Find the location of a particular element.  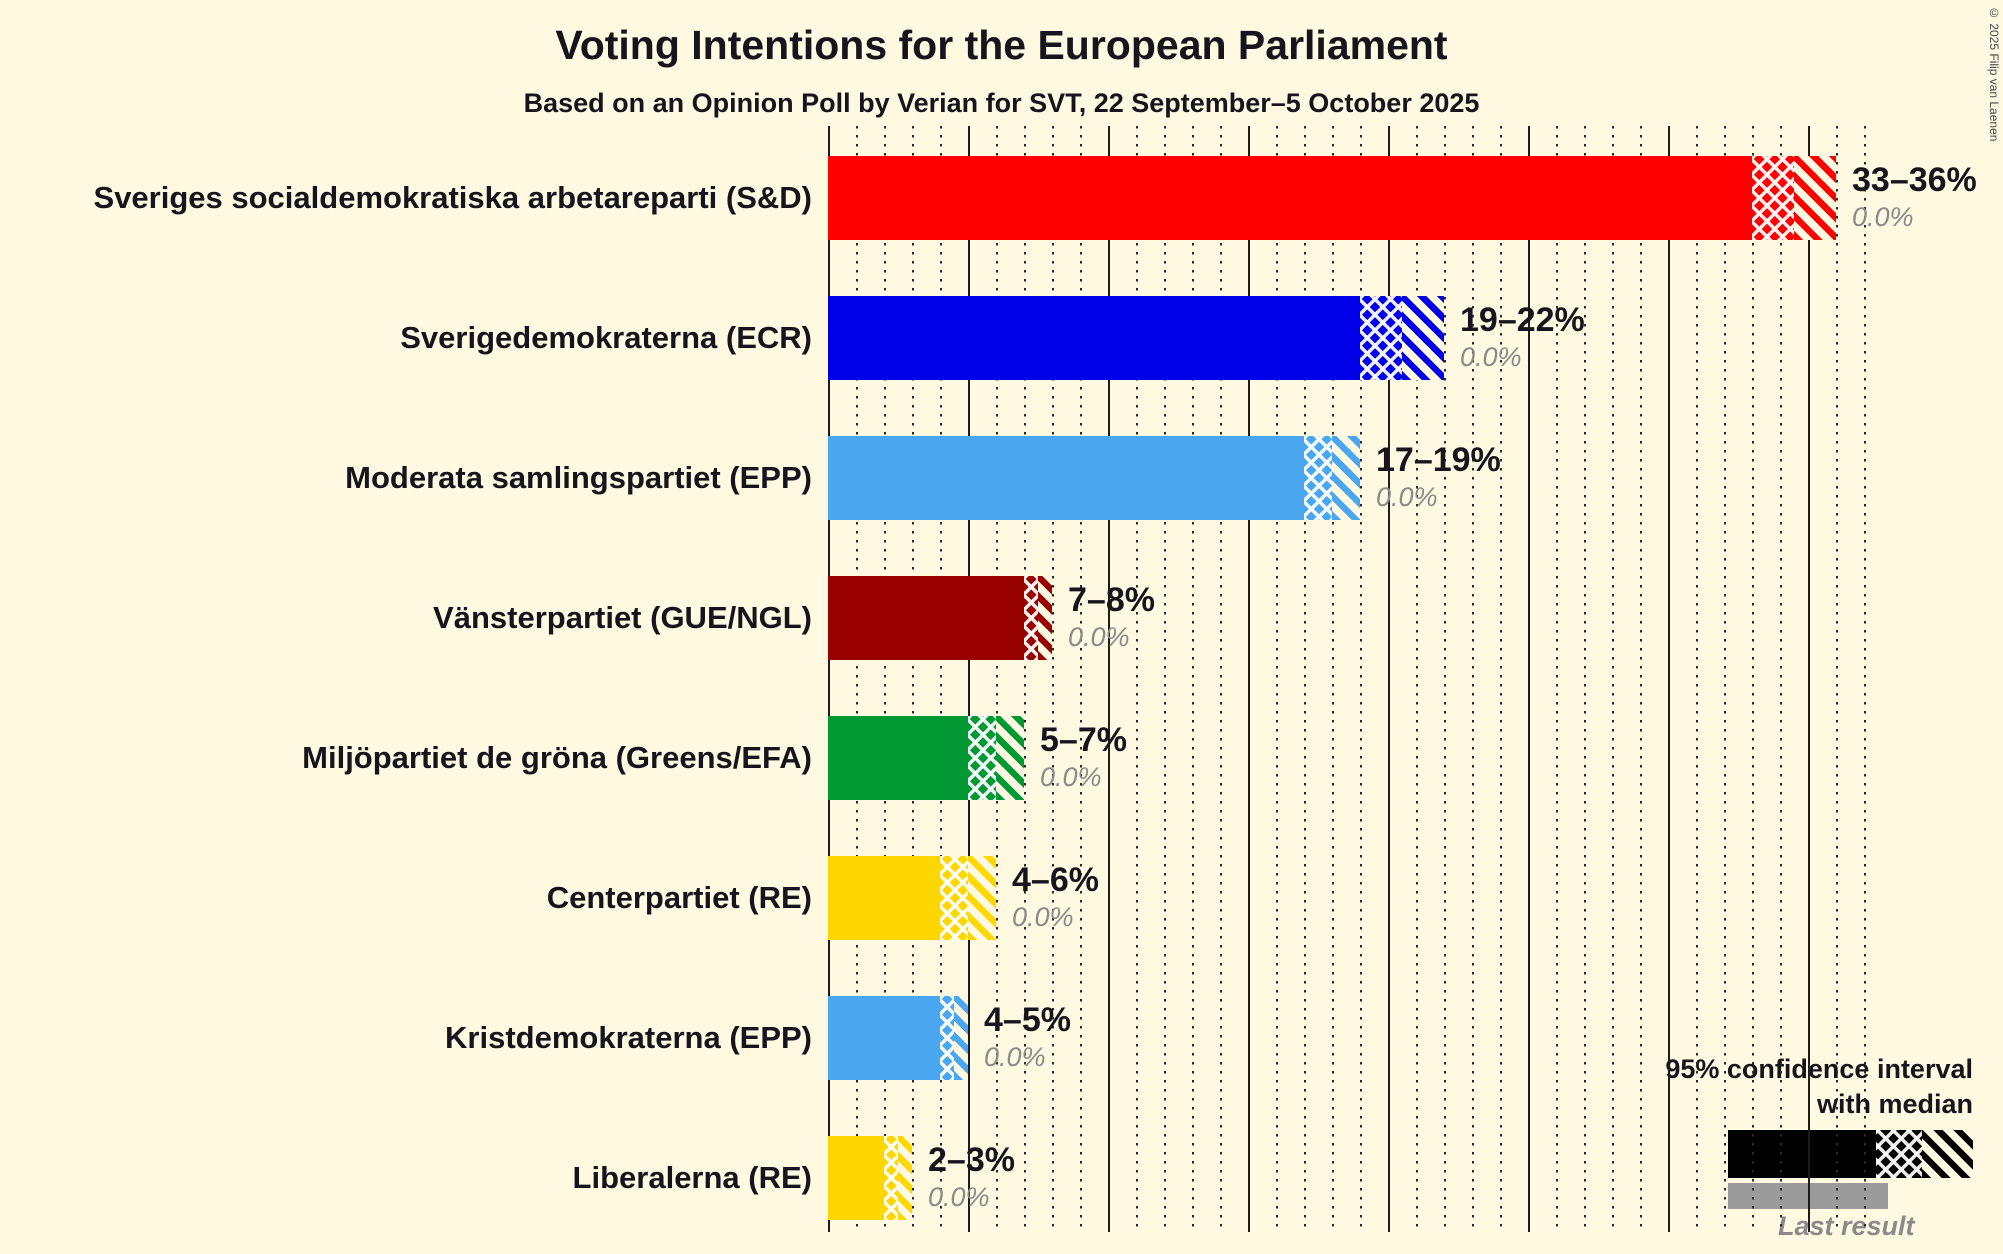

gridline-12pct is located at coordinates (1165, 679).